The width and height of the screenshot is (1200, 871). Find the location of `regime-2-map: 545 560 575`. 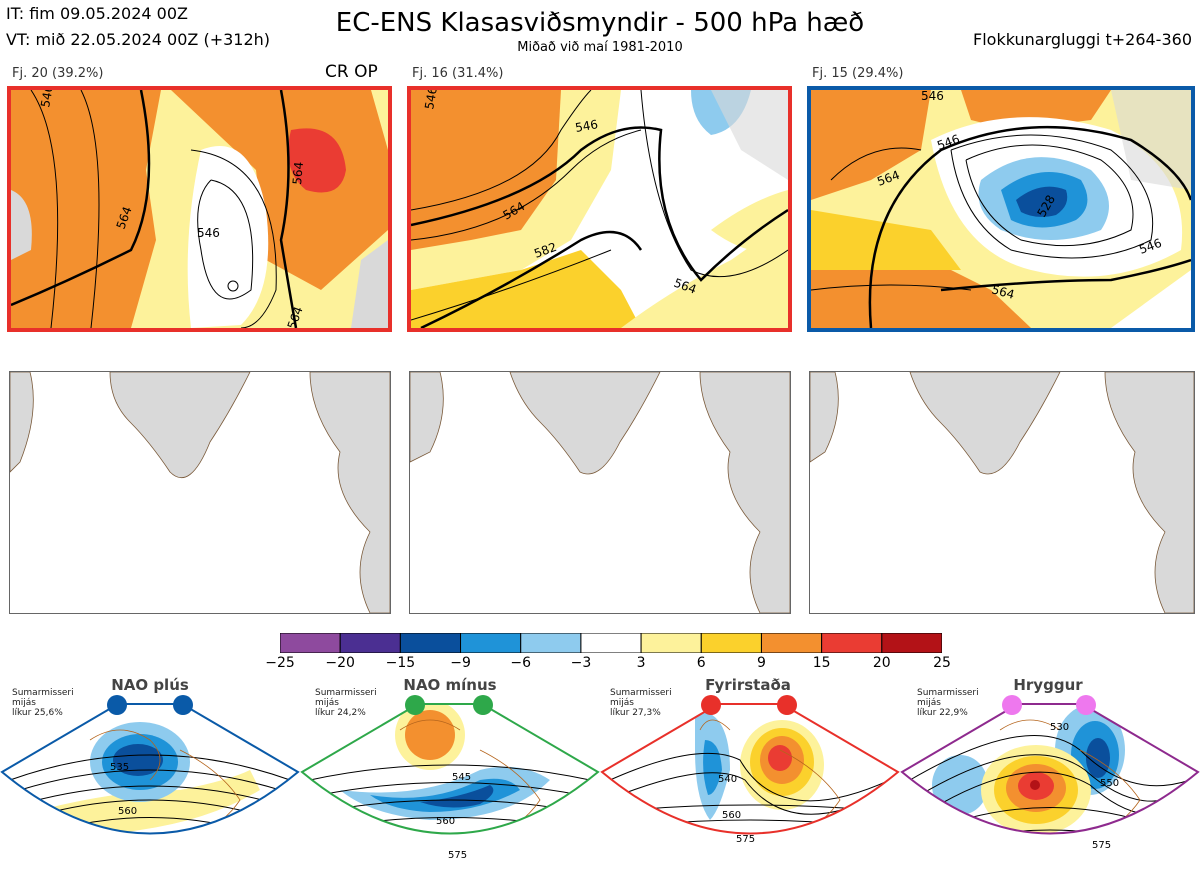

regime-2-map: 545 560 575 is located at coordinates (450, 782).